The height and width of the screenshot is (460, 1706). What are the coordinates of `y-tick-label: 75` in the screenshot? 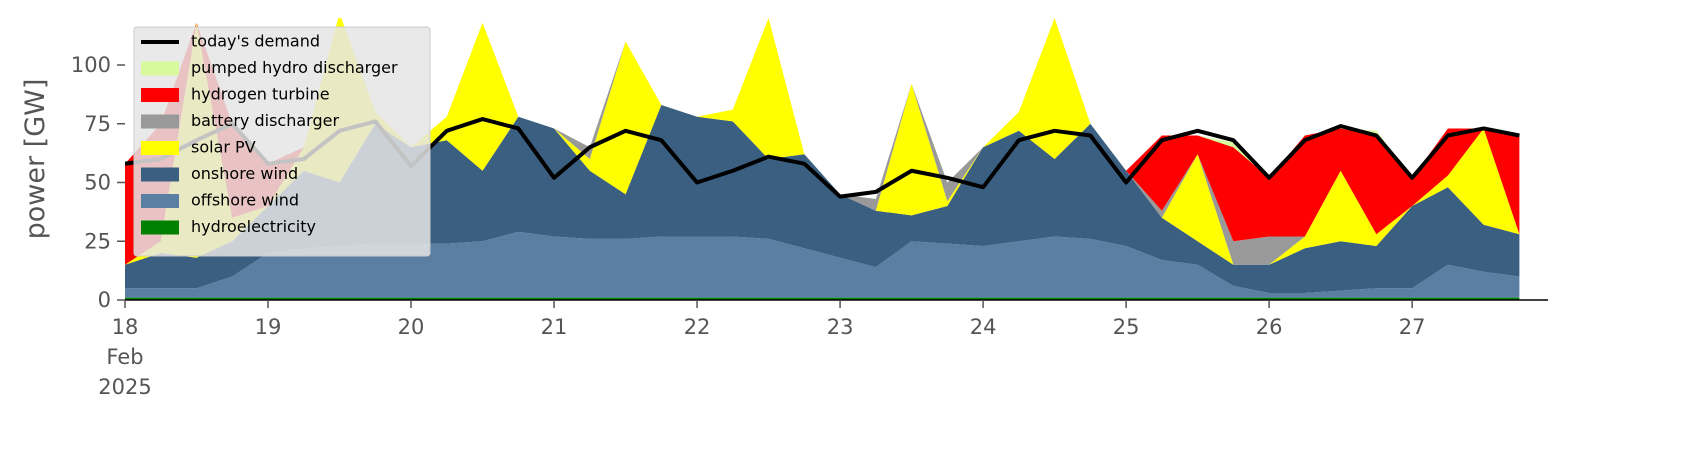 It's located at (97, 124).